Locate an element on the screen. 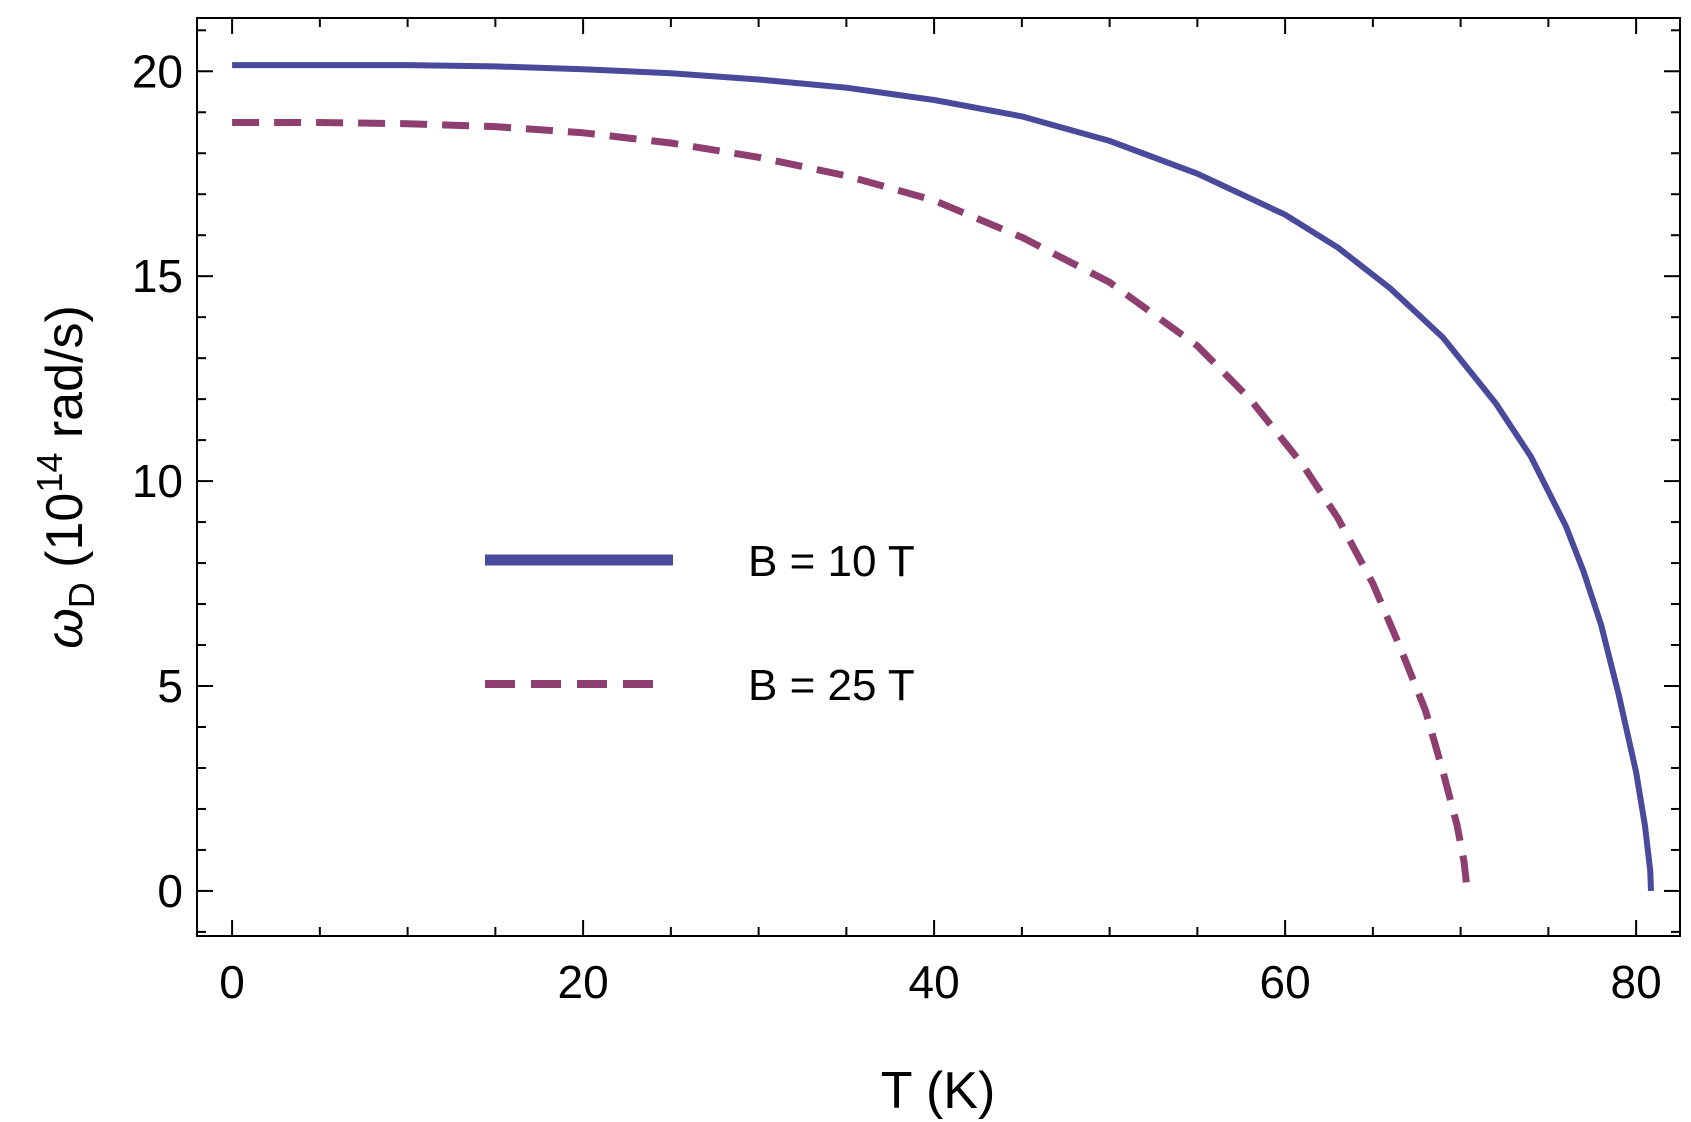  y-tick-label: 10 is located at coordinates (157, 481).